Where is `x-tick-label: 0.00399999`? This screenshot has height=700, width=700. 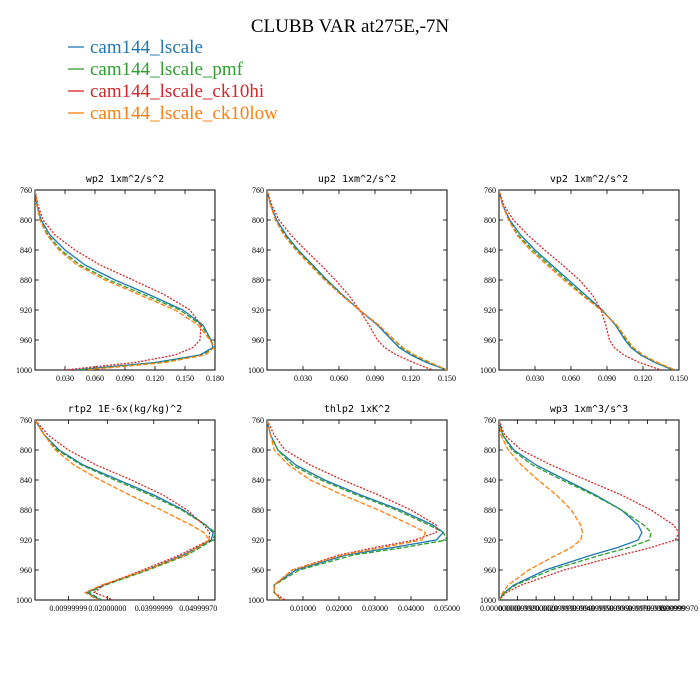 x-tick-label: 0.00399999 is located at coordinates (573, 608).